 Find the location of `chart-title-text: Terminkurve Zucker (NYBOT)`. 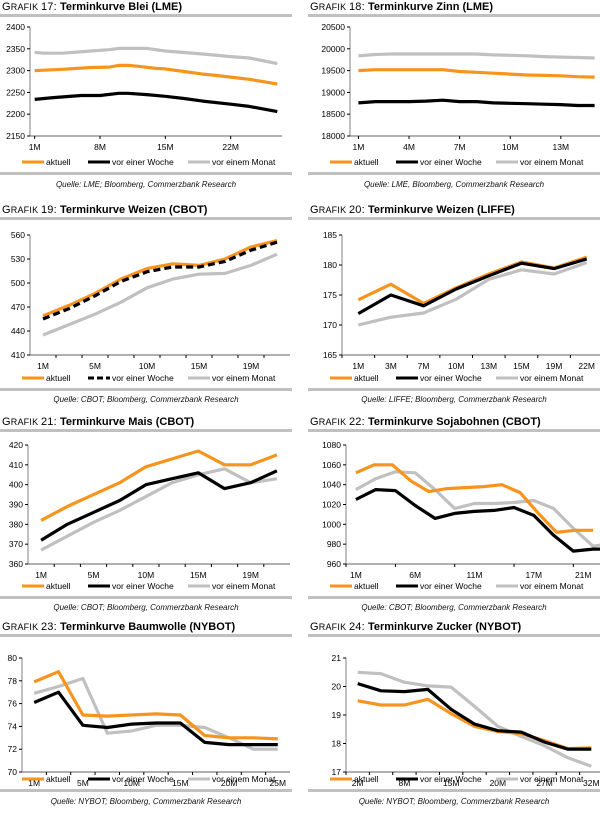

chart-title-text: Terminkurve Zucker (NYBOT) is located at coordinates (444, 627).